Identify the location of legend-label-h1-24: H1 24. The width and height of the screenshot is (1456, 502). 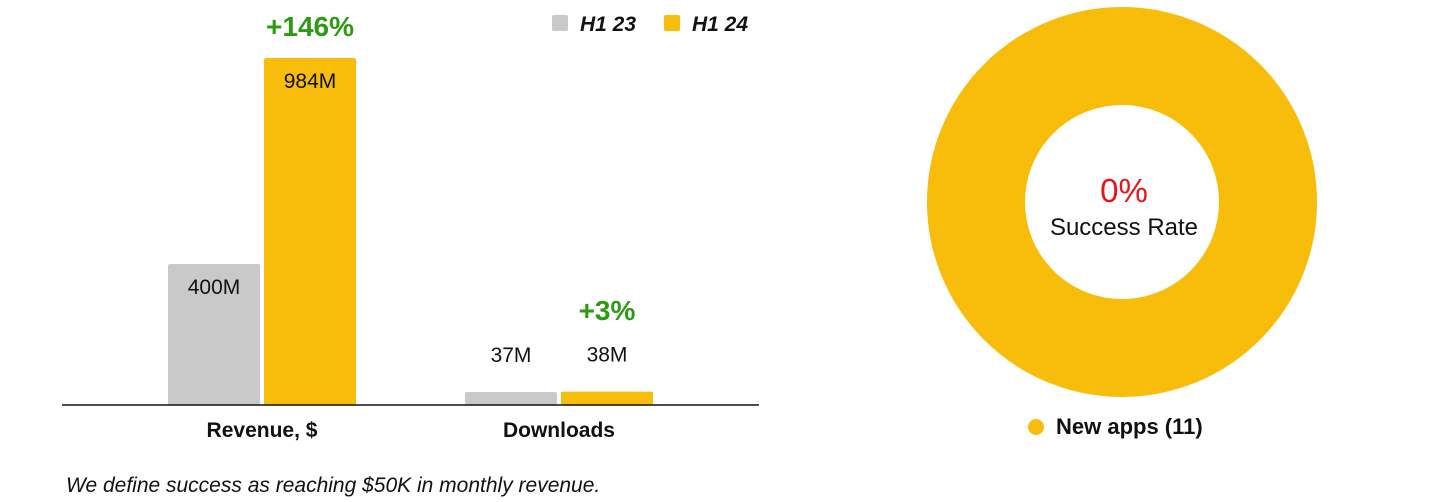
(720, 24).